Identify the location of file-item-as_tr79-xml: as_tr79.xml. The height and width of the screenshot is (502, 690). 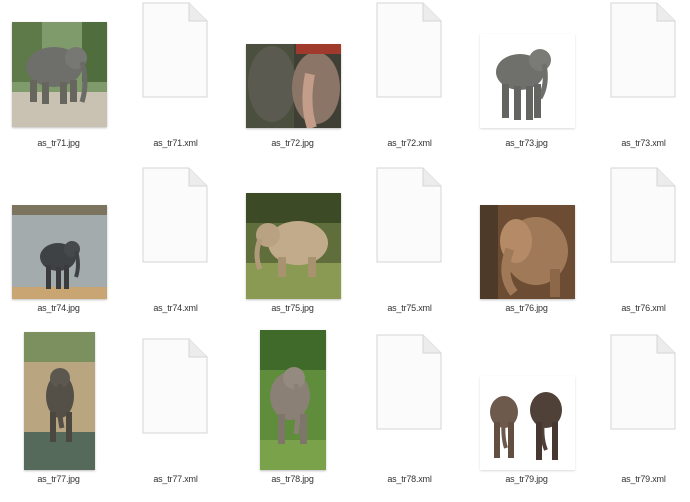
(637, 416).